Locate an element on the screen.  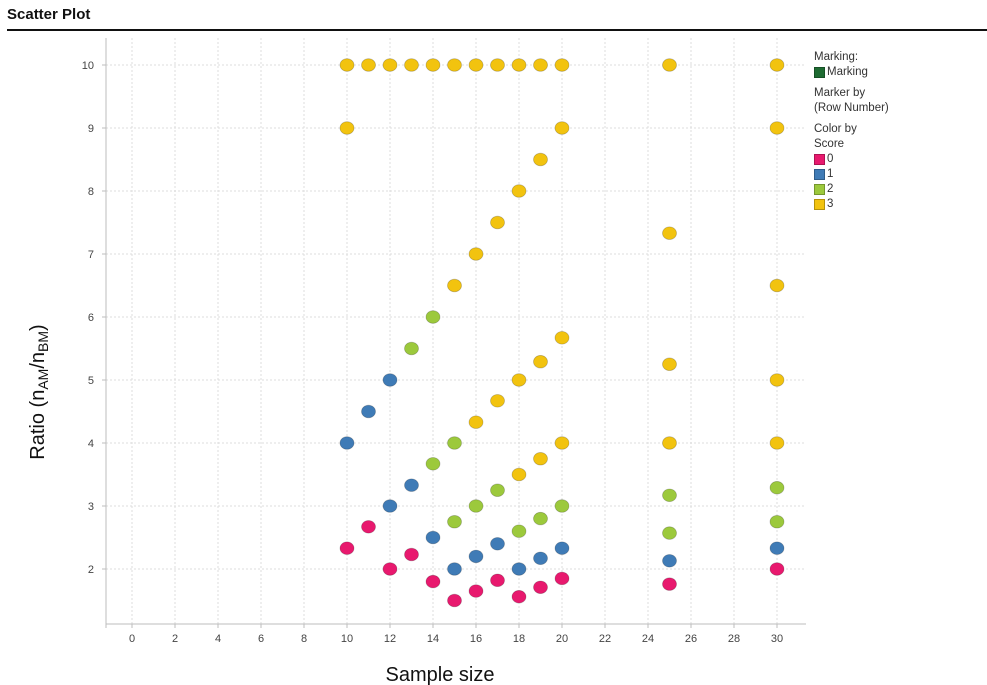
legend-marking-label: Marking is located at coordinates (847, 72).